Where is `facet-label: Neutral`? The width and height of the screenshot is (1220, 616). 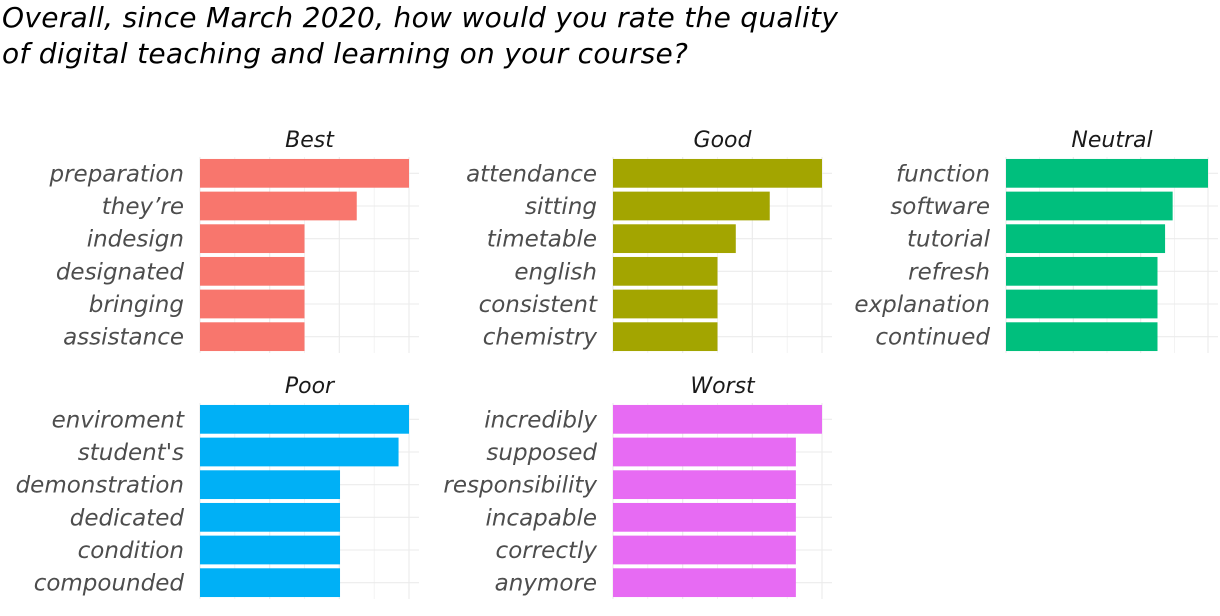 facet-label: Neutral is located at coordinates (1111, 140).